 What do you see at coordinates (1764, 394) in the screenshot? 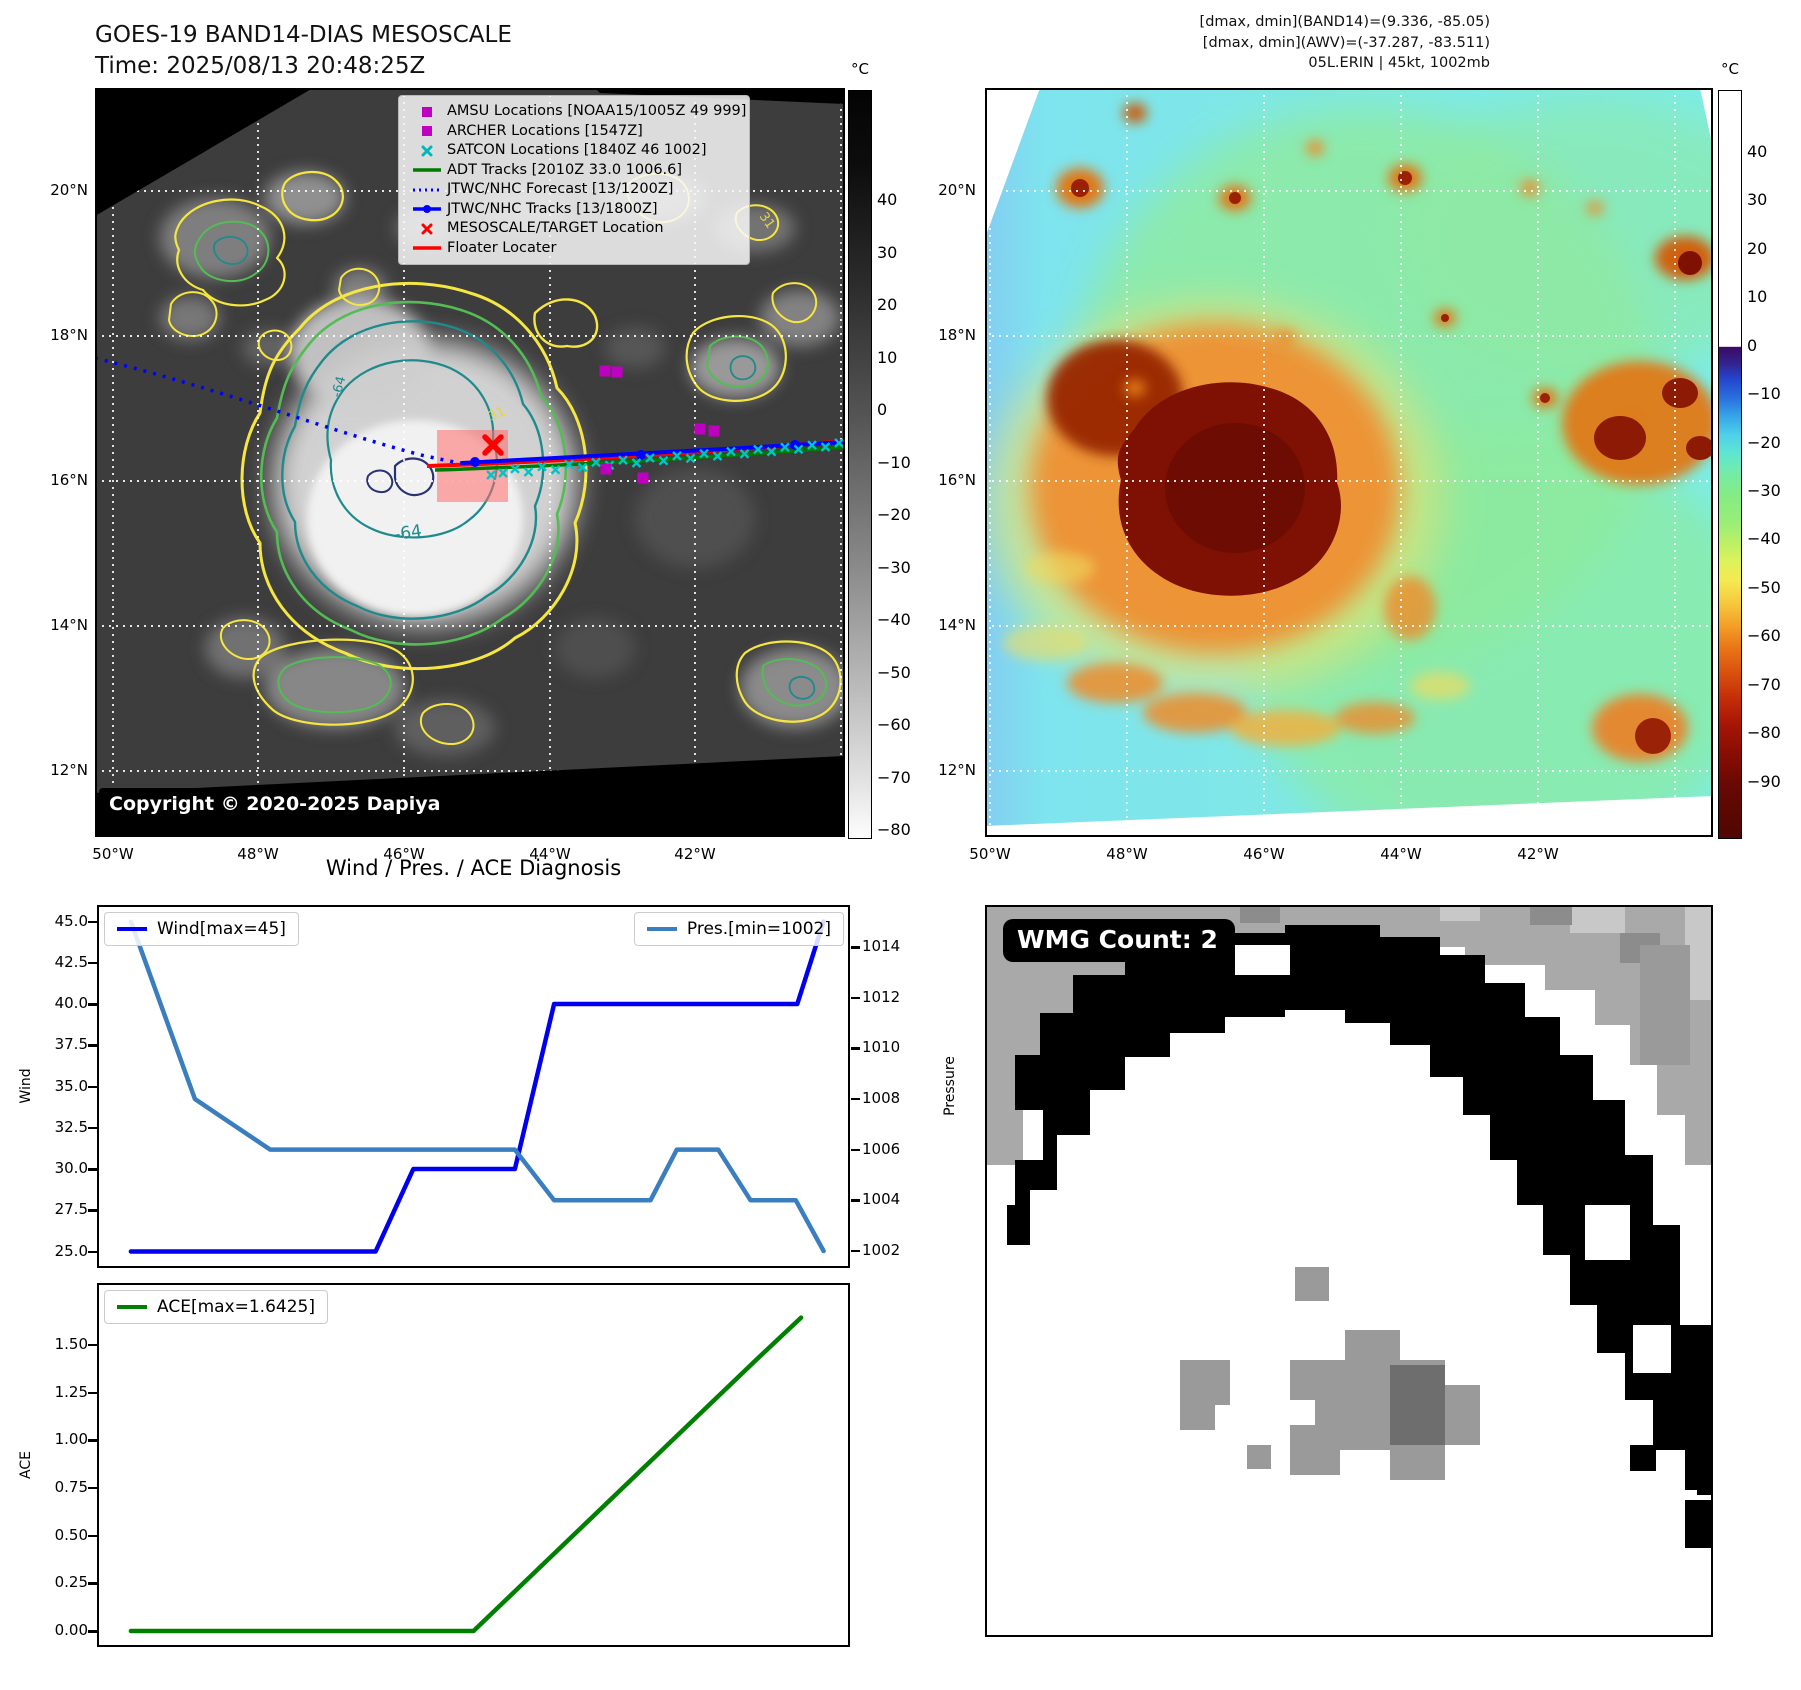
I see `colorbar-tick-label: −10` at bounding box center [1764, 394].